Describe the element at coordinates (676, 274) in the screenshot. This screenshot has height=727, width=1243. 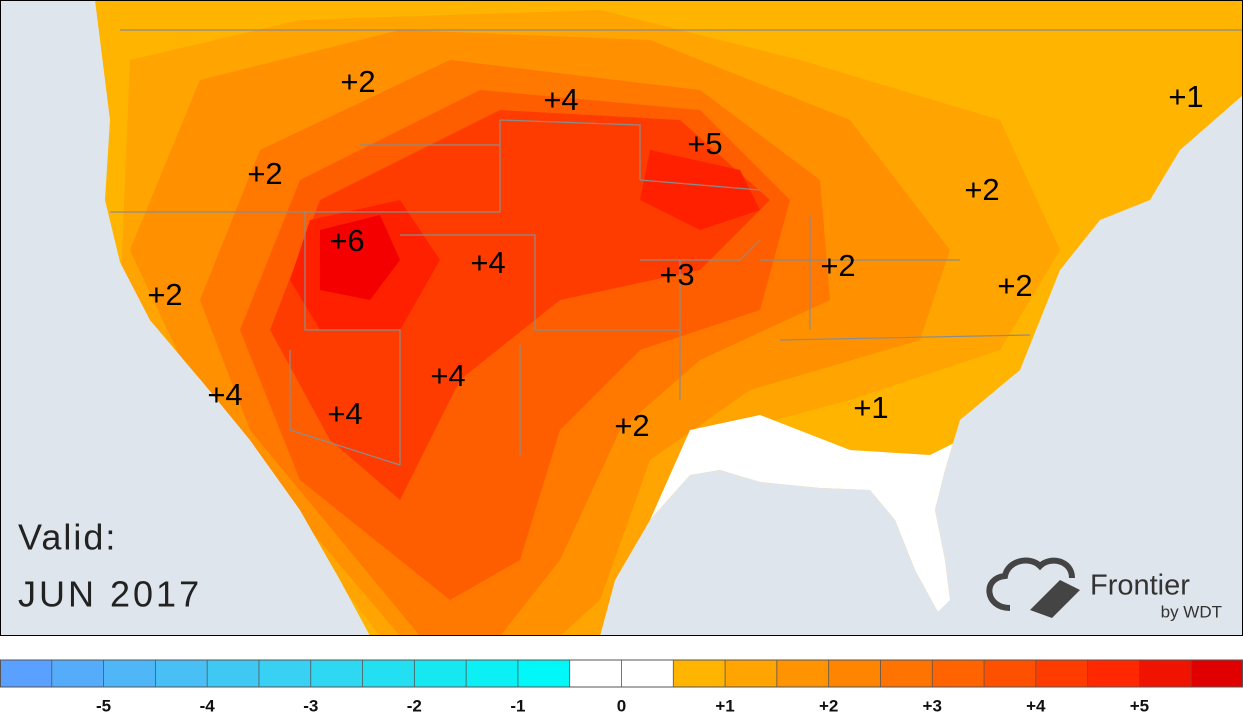
I see `anomaly-label: +3` at that location.